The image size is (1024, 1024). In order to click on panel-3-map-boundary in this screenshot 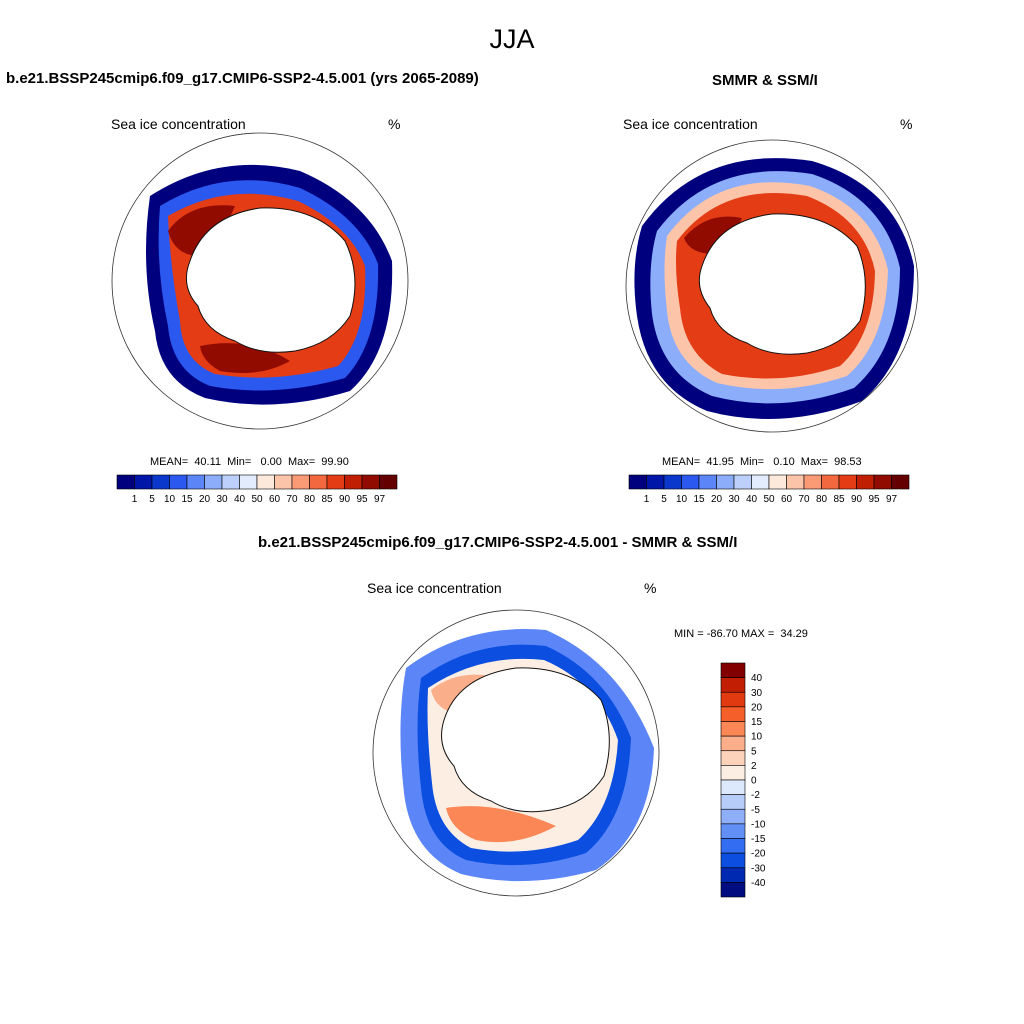, I will do `click(516, 753)`.